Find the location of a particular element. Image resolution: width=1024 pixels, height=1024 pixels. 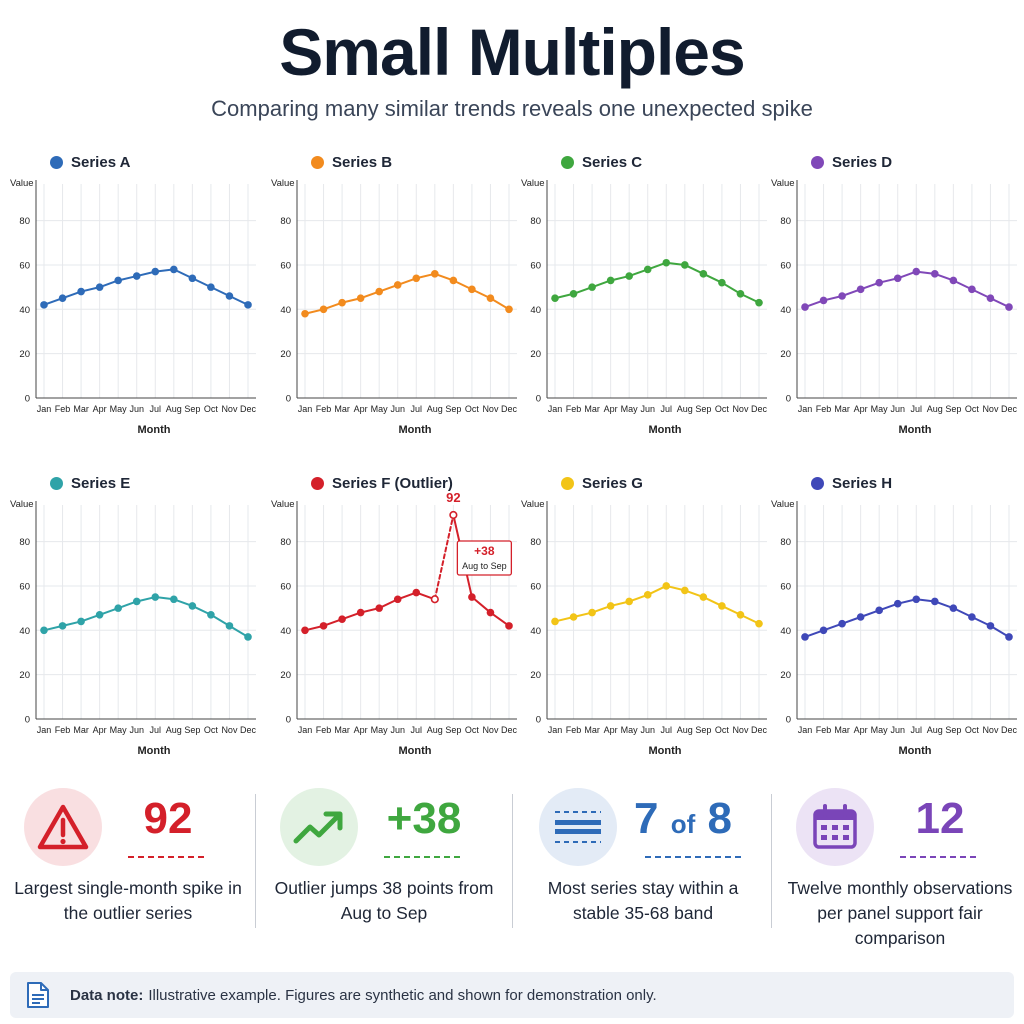

kpi-value-count: 7 is located at coordinates (646, 818).